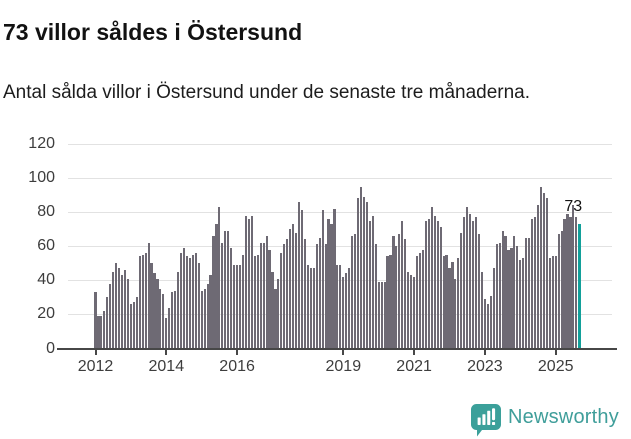  What do you see at coordinates (337, 348) in the screenshot?
I see `x-axis-line` at bounding box center [337, 348].